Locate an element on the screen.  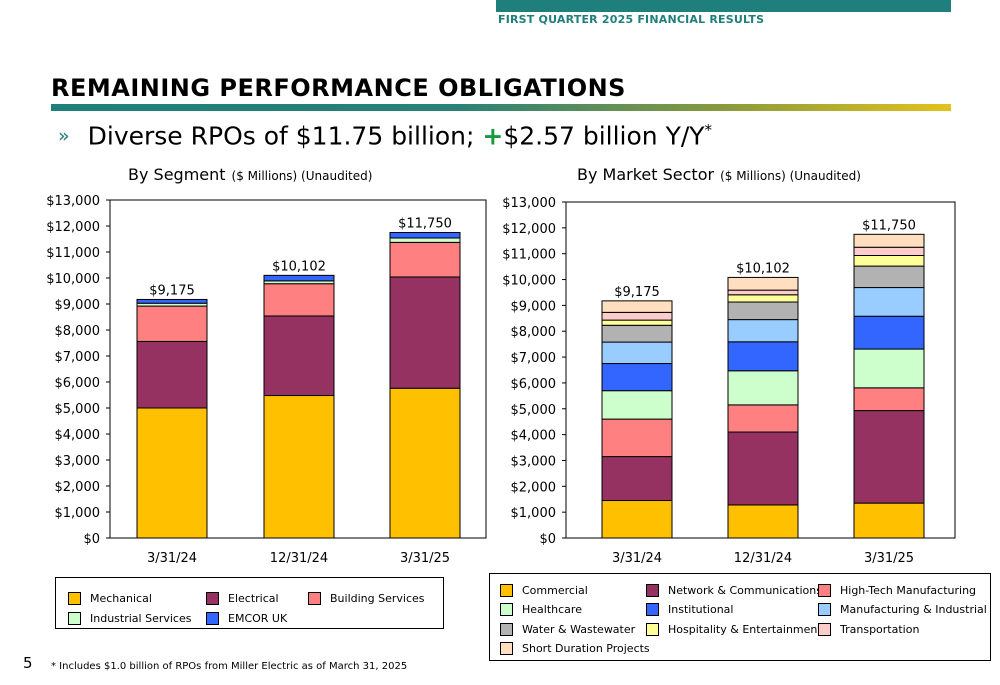
sector-legend-label: High-Tech Manufacturing is located at coordinates (908, 590).